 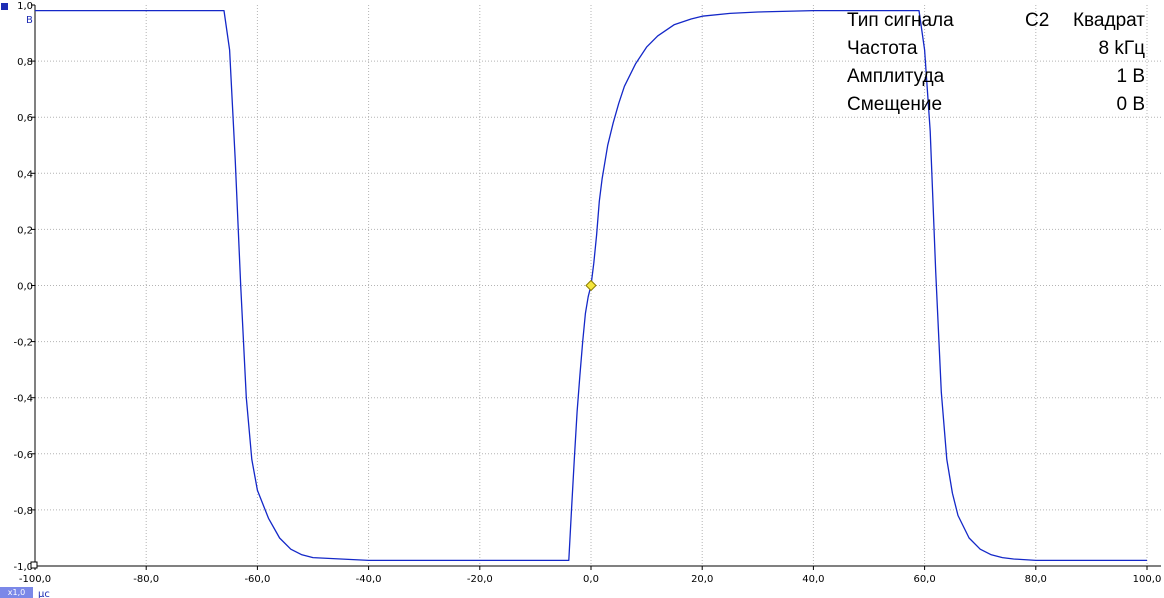 I want to click on x-tick-label: 0,0, so click(x=591, y=579).